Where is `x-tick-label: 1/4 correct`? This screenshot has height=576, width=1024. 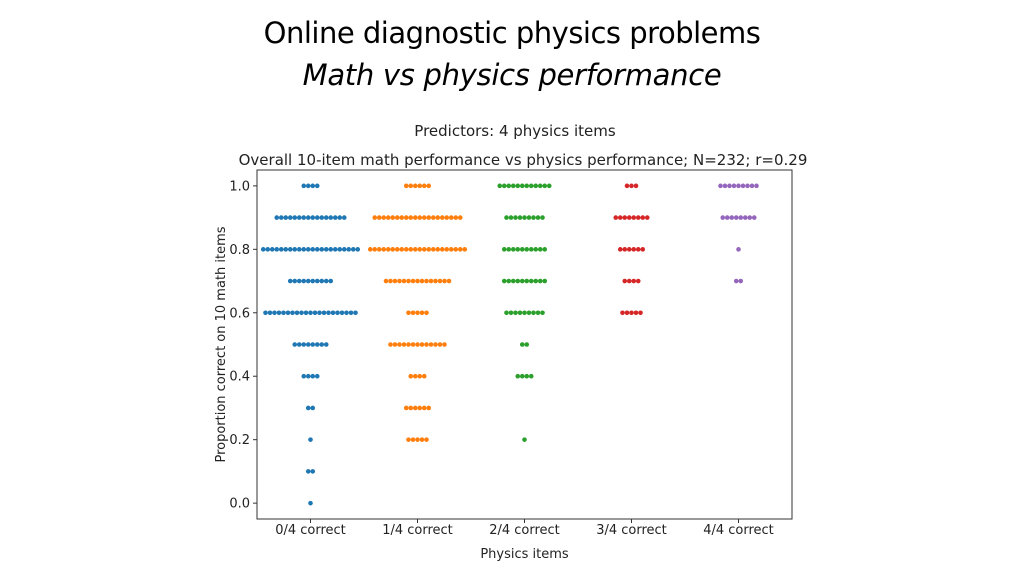 x-tick-label: 1/4 correct is located at coordinates (417, 530).